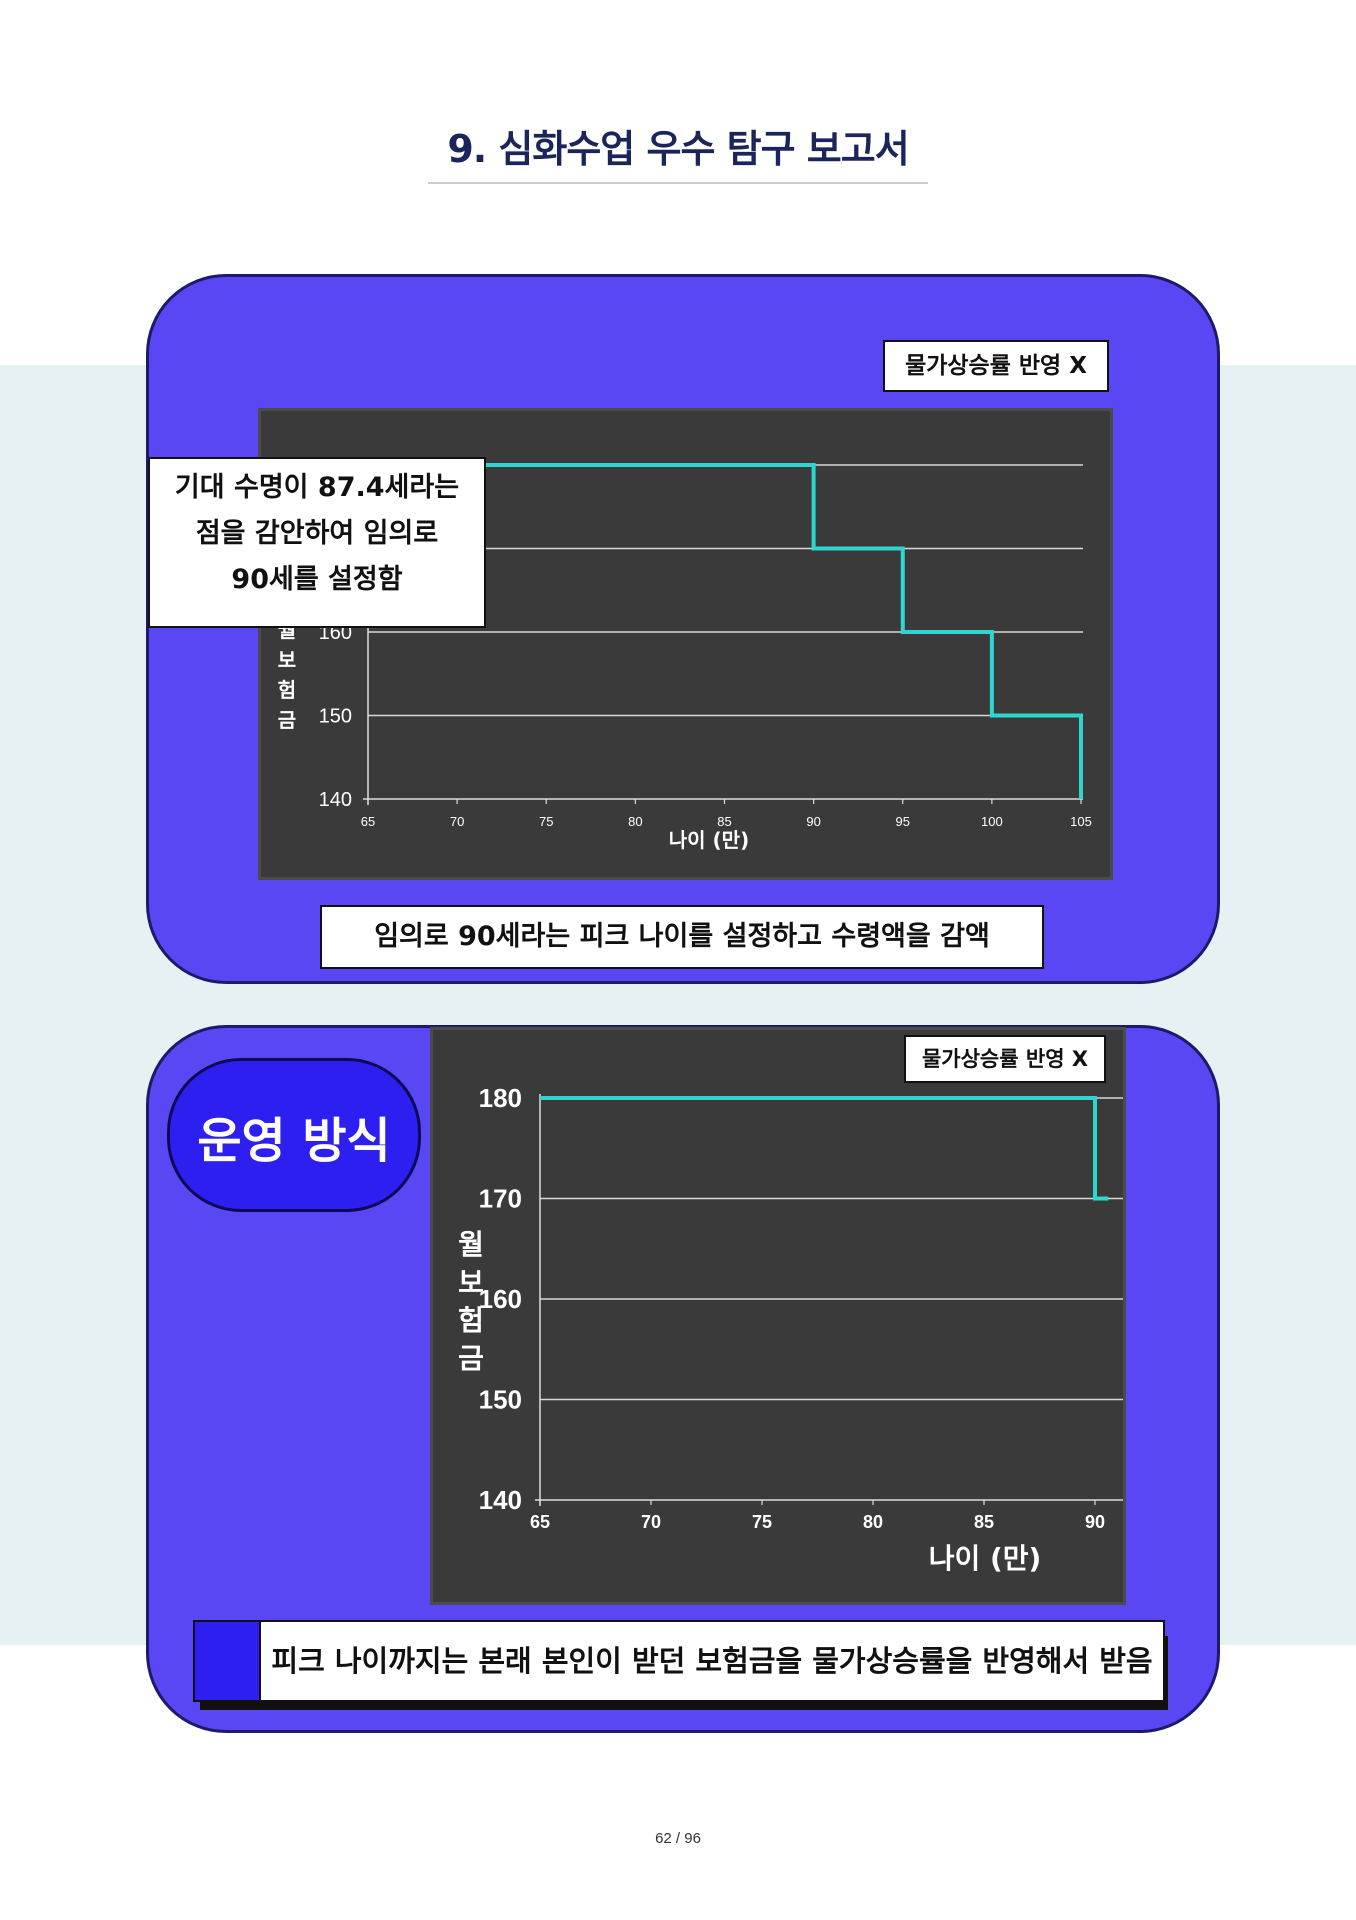 The height and width of the screenshot is (1920, 1356). I want to click on caption-accent, so click(228, 1661).